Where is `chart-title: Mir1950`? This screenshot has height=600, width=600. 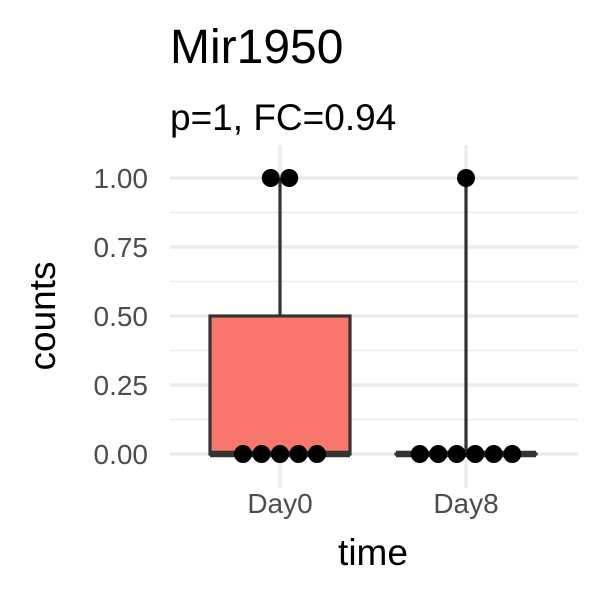
chart-title: Mir1950 is located at coordinates (256, 47).